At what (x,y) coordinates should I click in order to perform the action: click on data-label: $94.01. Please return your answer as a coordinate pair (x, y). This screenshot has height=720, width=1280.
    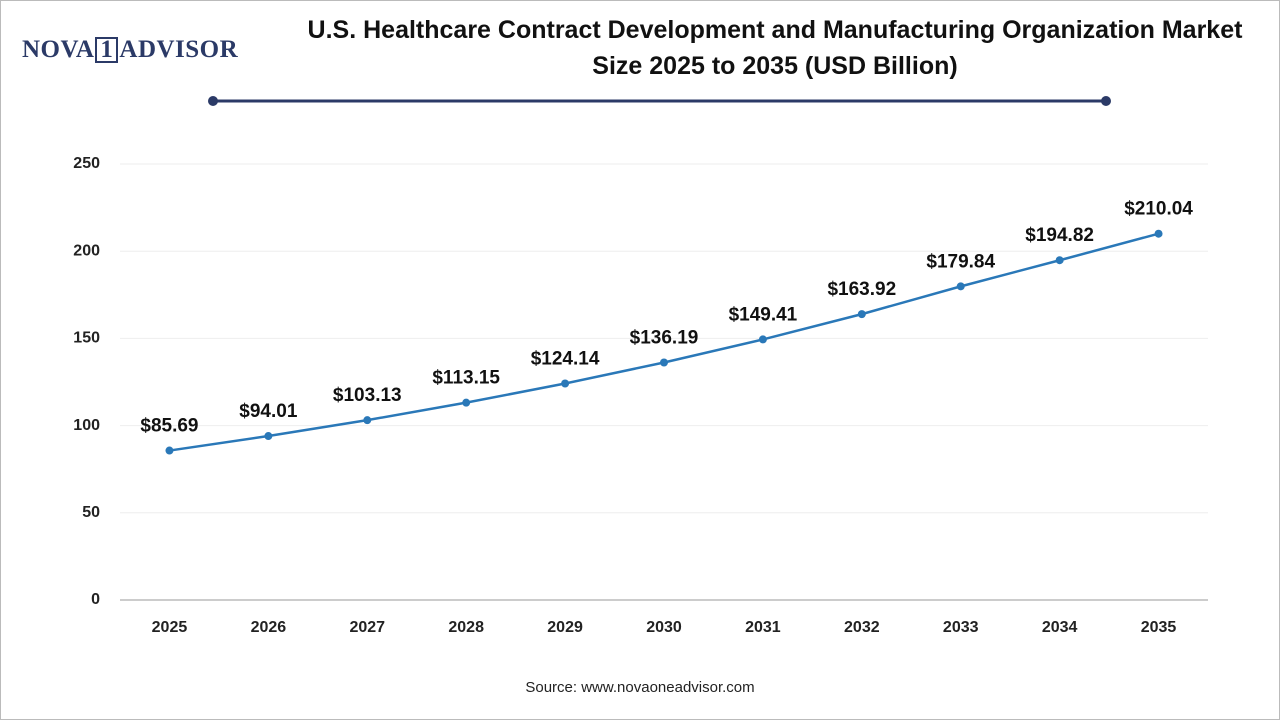
    Looking at the image, I should click on (268, 411).